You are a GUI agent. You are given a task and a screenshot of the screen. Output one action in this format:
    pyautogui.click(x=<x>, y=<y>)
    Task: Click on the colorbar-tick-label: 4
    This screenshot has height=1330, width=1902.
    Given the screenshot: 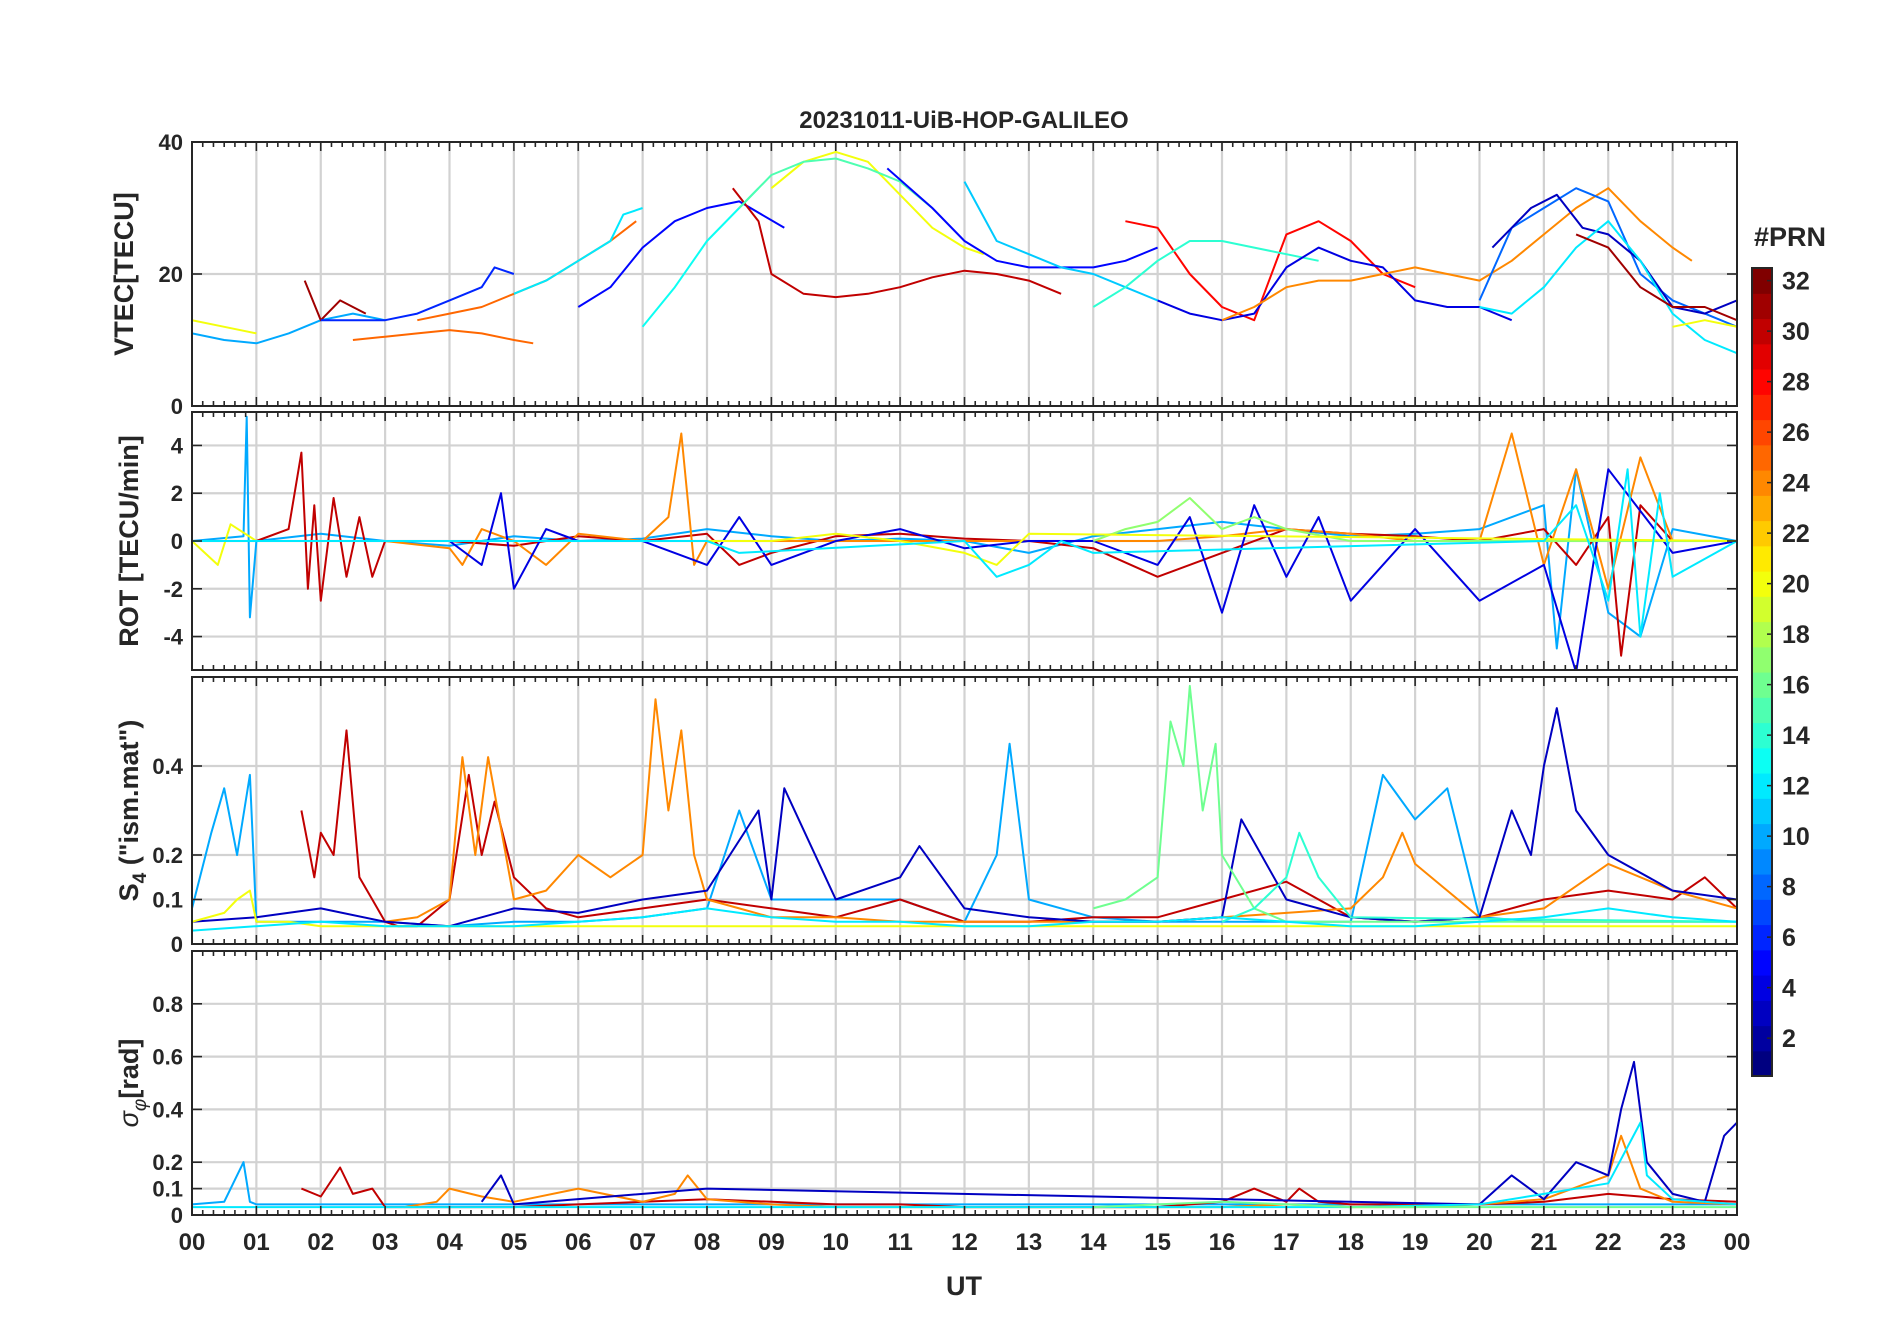 What is the action you would take?
    pyautogui.click(x=1789, y=989)
    